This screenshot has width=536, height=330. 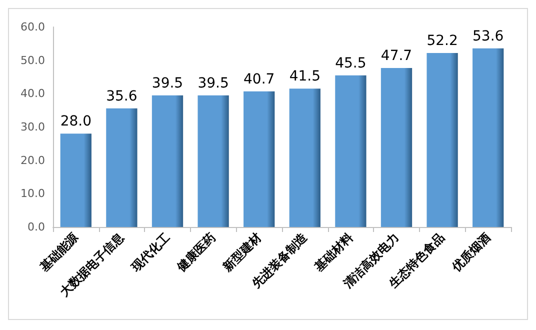 I want to click on y-tick-label: 10.0, so click(x=32, y=193).